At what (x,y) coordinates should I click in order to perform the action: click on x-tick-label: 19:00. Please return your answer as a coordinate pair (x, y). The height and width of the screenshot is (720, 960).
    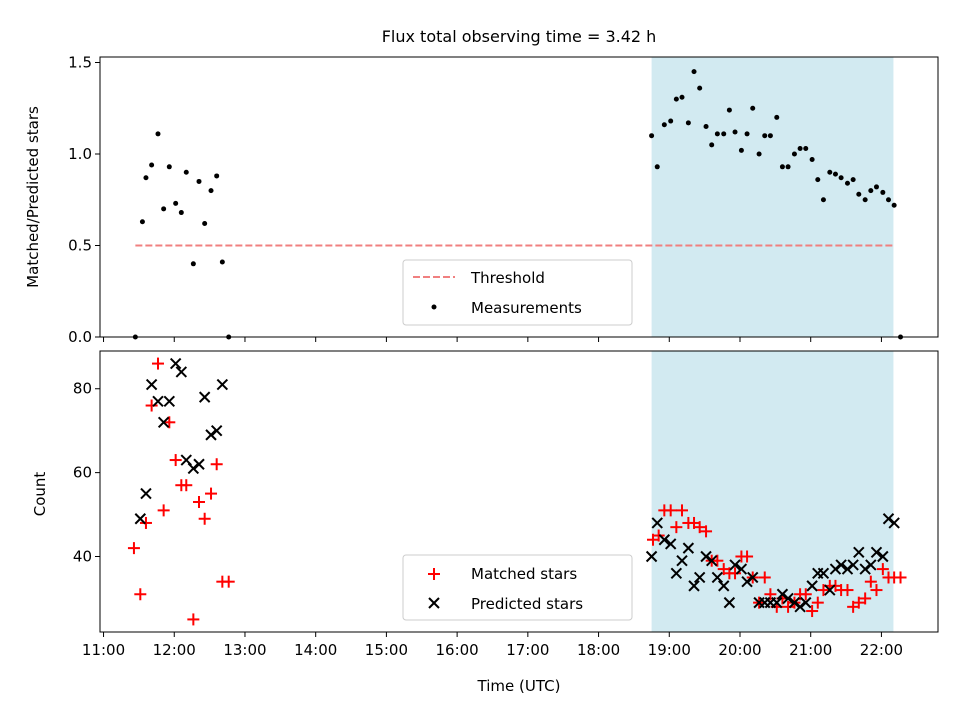
    Looking at the image, I should click on (669, 650).